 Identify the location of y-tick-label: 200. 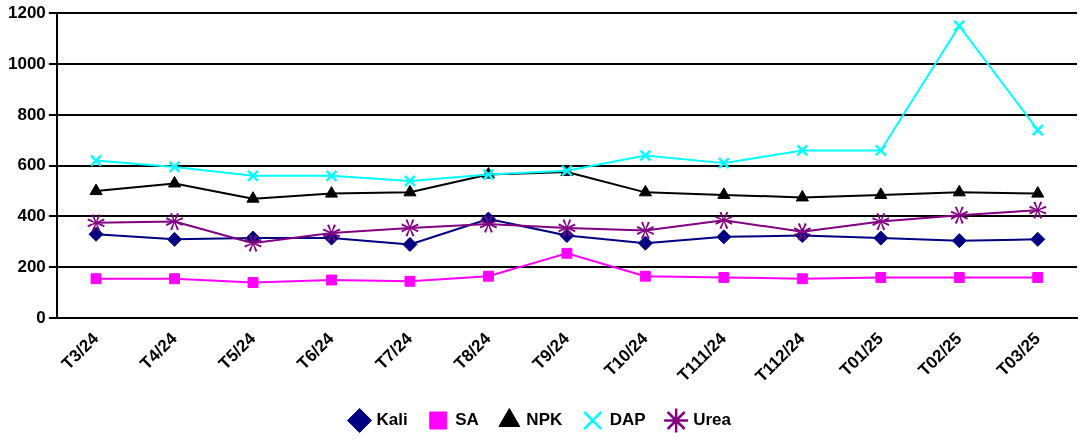
(31, 266).